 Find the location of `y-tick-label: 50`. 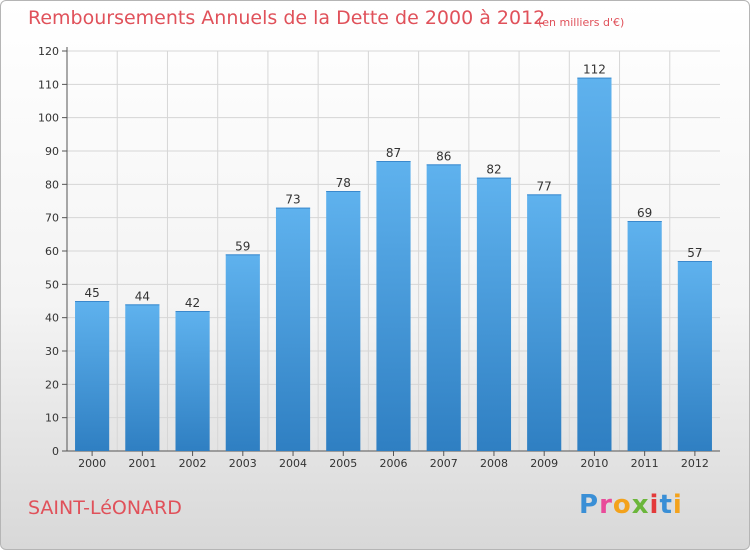

y-tick-label: 50 is located at coordinates (52, 284).